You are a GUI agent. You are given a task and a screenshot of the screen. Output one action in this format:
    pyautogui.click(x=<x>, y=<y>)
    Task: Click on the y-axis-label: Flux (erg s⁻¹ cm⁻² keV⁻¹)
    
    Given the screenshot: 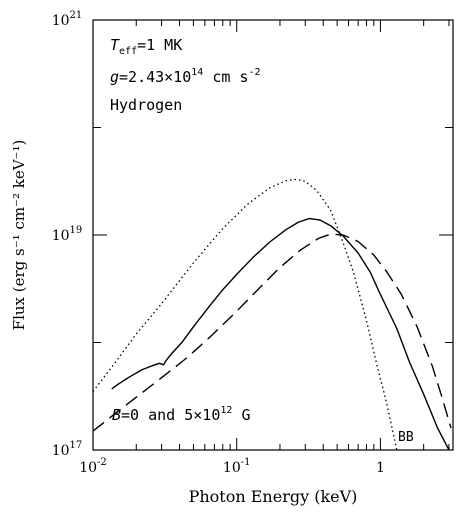 What is the action you would take?
    pyautogui.click(x=19, y=235)
    